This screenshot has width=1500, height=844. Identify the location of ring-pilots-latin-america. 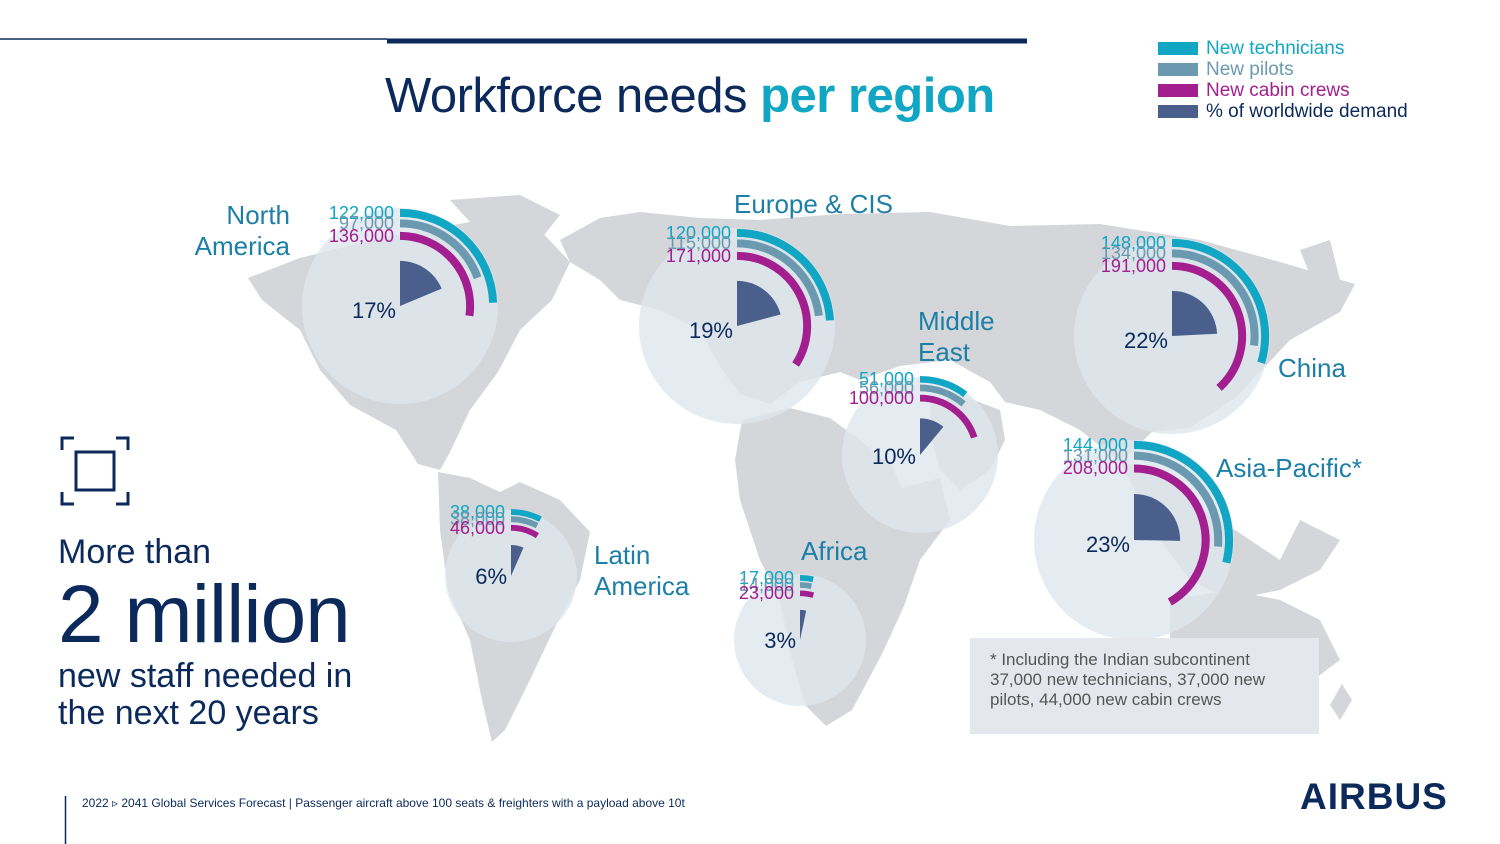
(524, 522).